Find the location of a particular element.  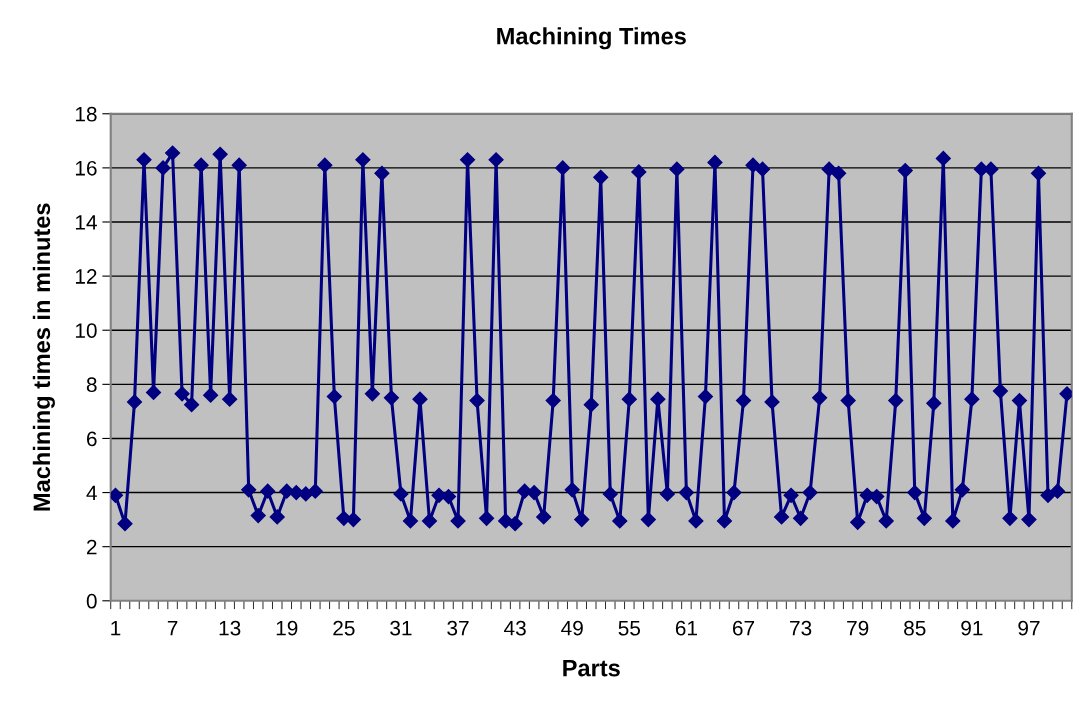

x-tick-label: 73 is located at coordinates (801, 628).